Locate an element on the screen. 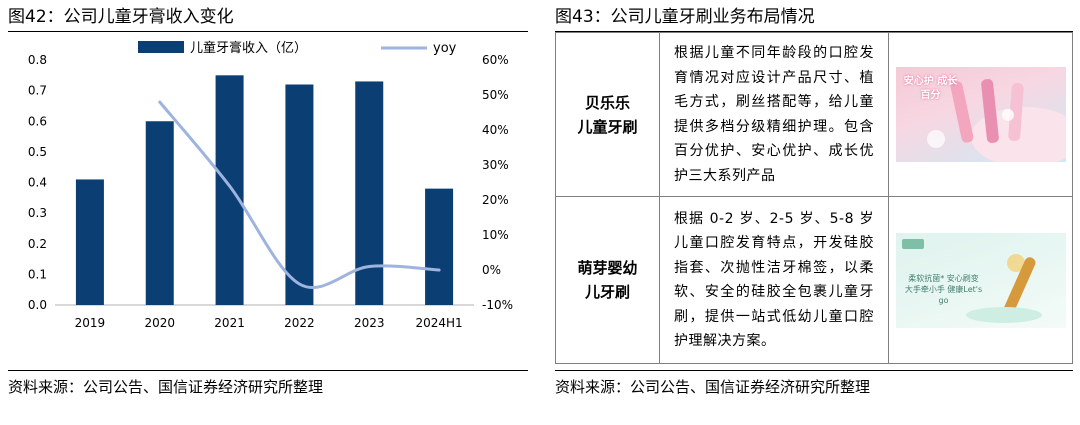  product-image-mengya: 柔软抗菌* 安心刷变 大手牵小手 健康Let's go is located at coordinates (980, 280).